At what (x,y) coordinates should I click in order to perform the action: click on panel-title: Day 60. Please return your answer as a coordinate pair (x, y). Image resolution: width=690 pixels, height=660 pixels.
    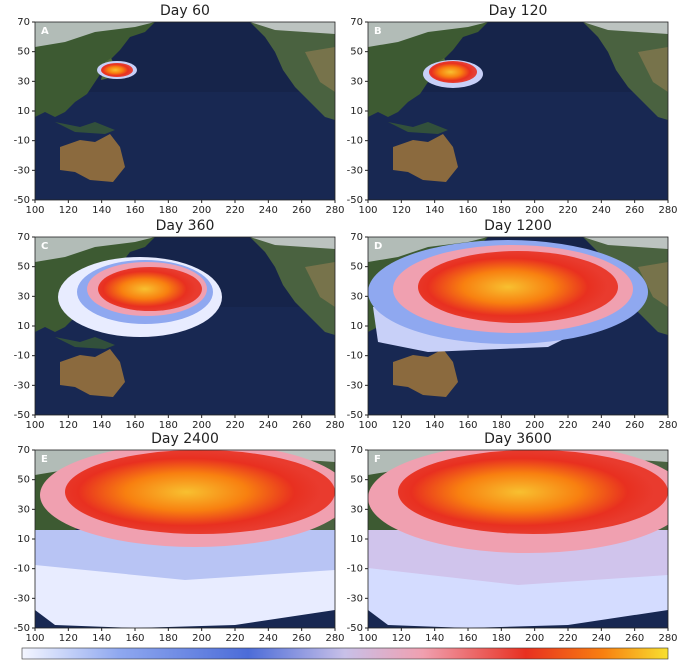
    Looking at the image, I should click on (185, 11).